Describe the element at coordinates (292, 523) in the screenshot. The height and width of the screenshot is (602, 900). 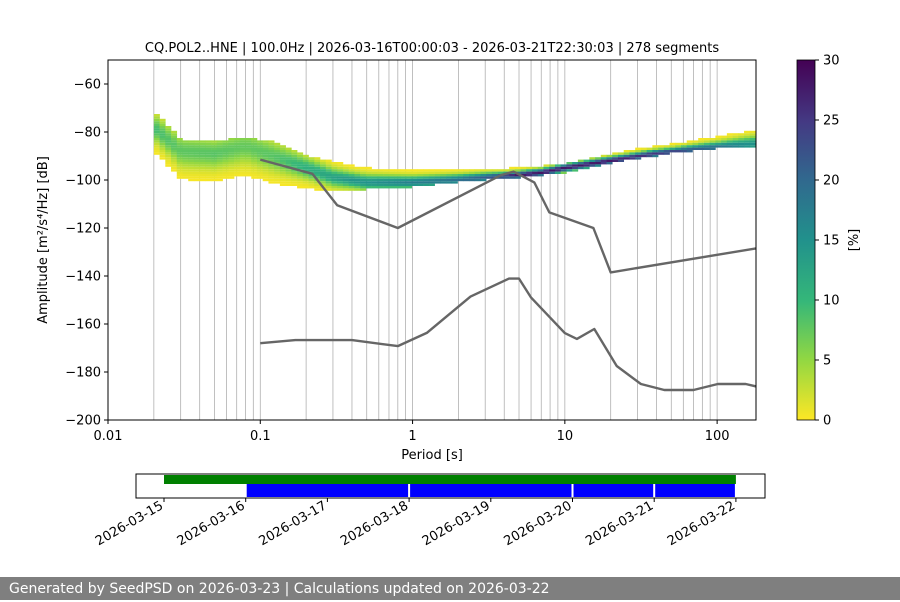
I see `timeline-tick-label: 2026-03-17` at that location.